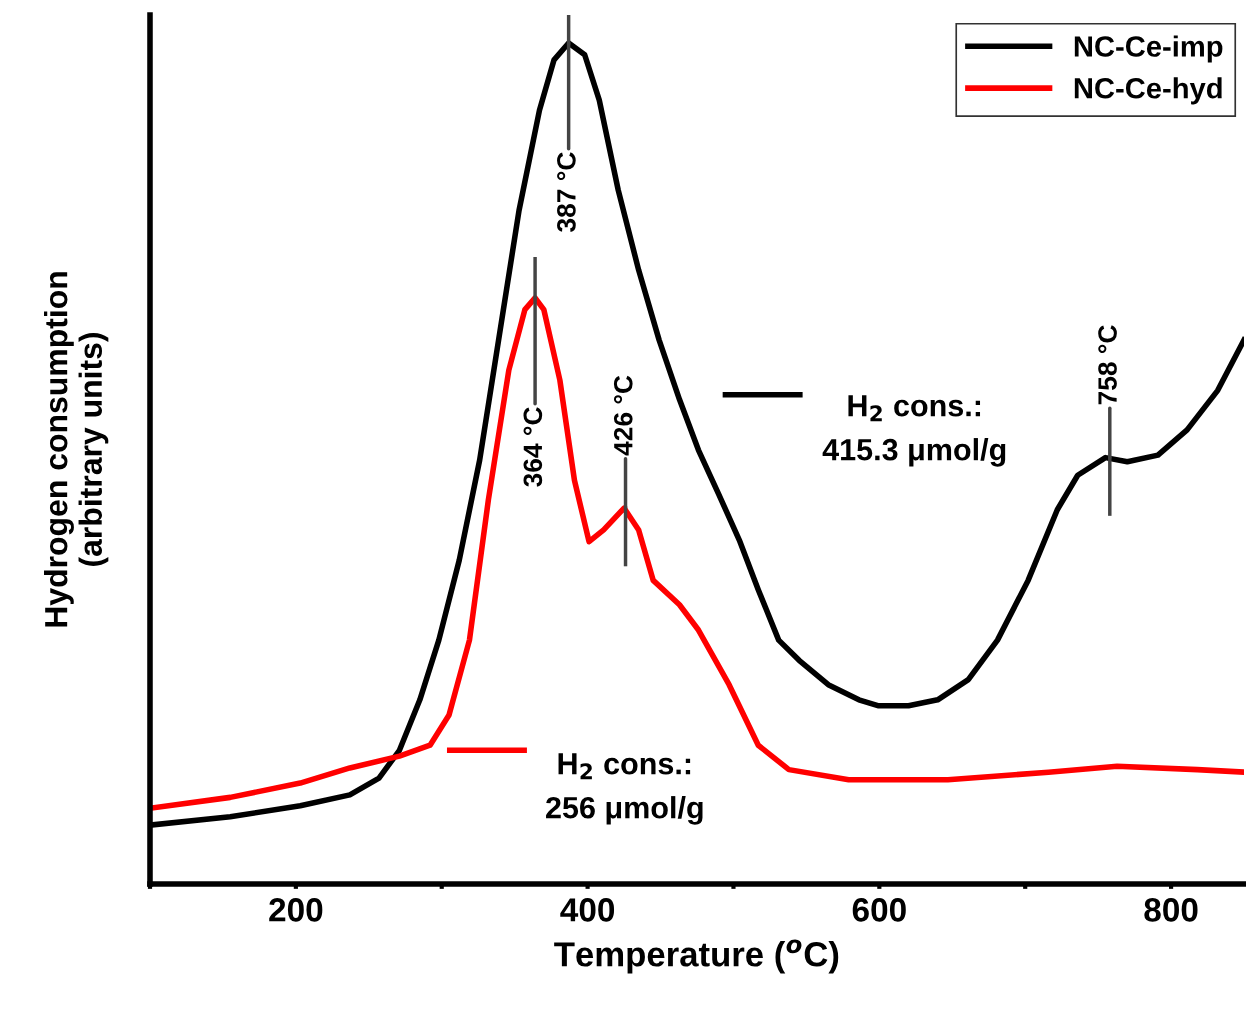 This screenshot has width=1246, height=1021. Describe the element at coordinates (566, 192) in the screenshot. I see `annotation: 387 °C` at that location.